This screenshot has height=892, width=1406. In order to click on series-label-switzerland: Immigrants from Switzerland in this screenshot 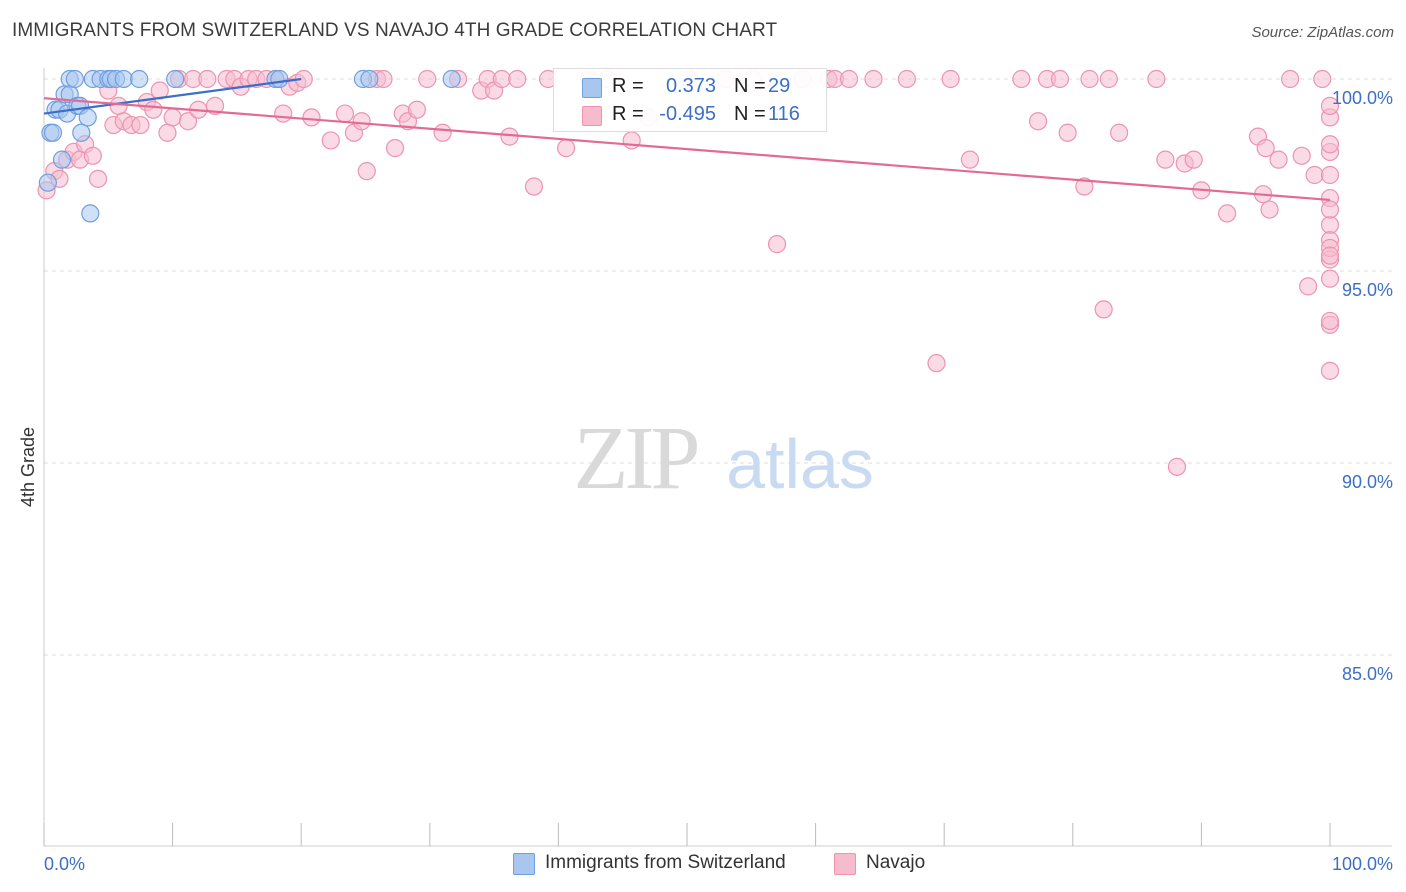, I will do `click(665, 862)`.